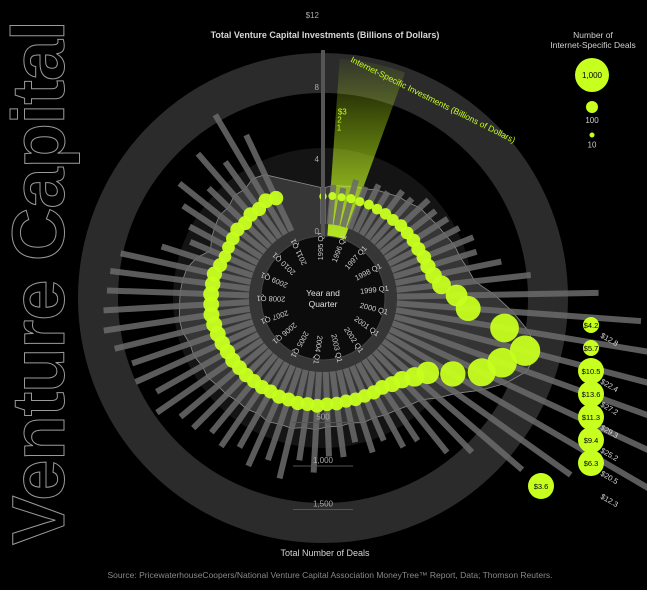 The width and height of the screenshot is (647, 590). Describe the element at coordinates (317, 231) in the screenshot. I see `vc-axis-tick: 0` at that location.